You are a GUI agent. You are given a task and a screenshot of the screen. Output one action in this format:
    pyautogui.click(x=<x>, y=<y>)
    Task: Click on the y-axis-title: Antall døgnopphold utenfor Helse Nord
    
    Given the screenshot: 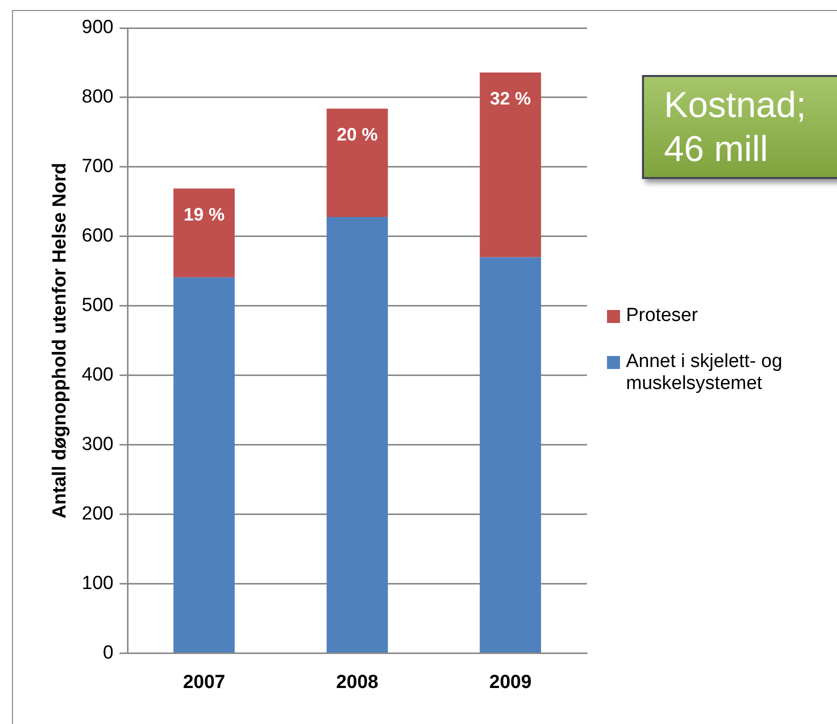 What is the action you would take?
    pyautogui.click(x=60, y=340)
    